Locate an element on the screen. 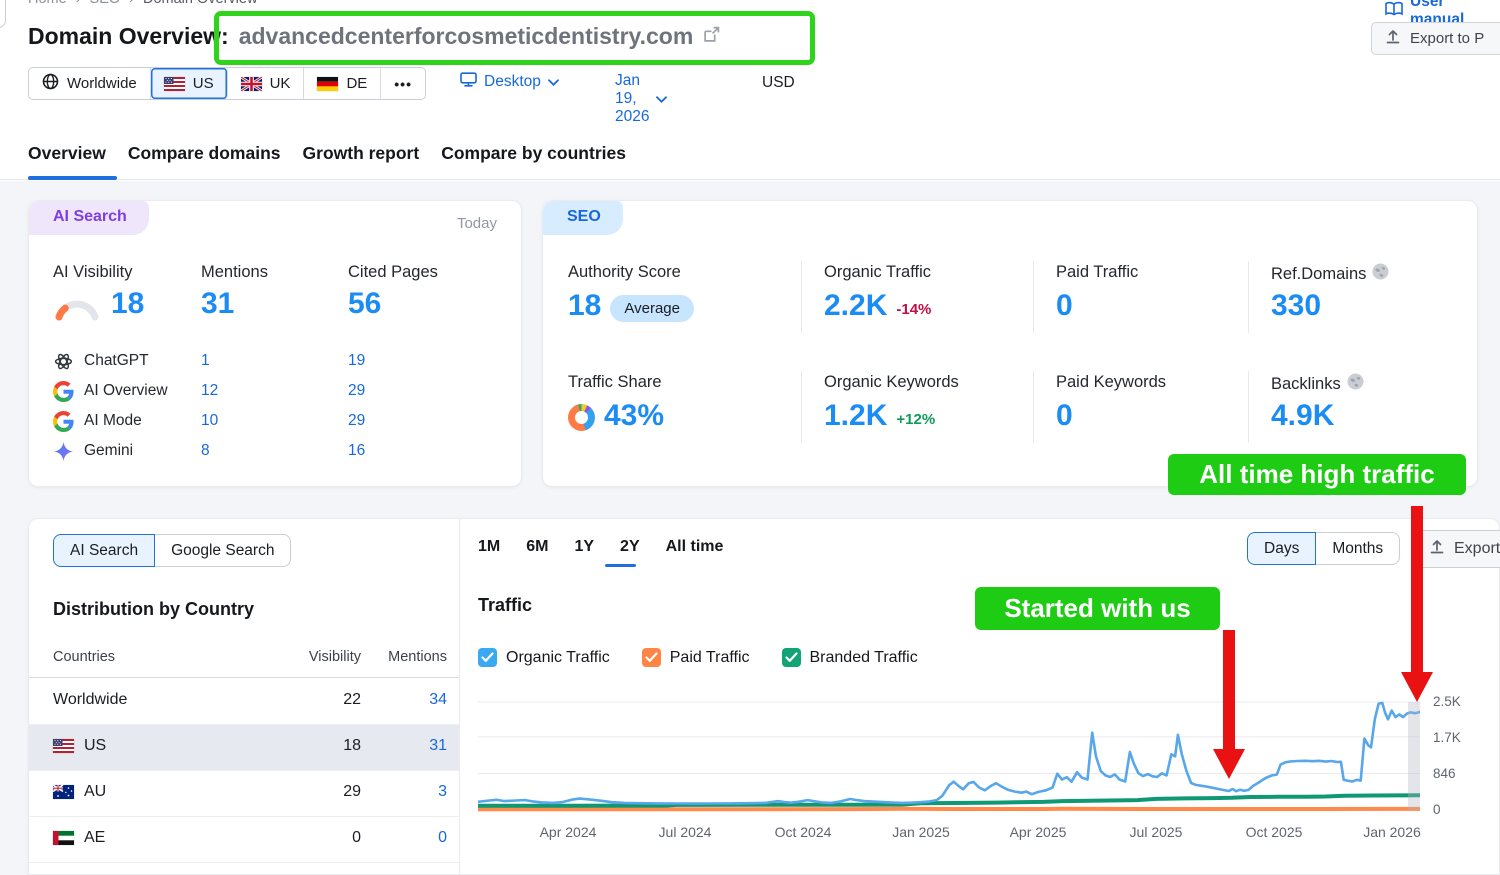 The image size is (1500, 875). tab-growth-report: Growth report is located at coordinates (361, 153).